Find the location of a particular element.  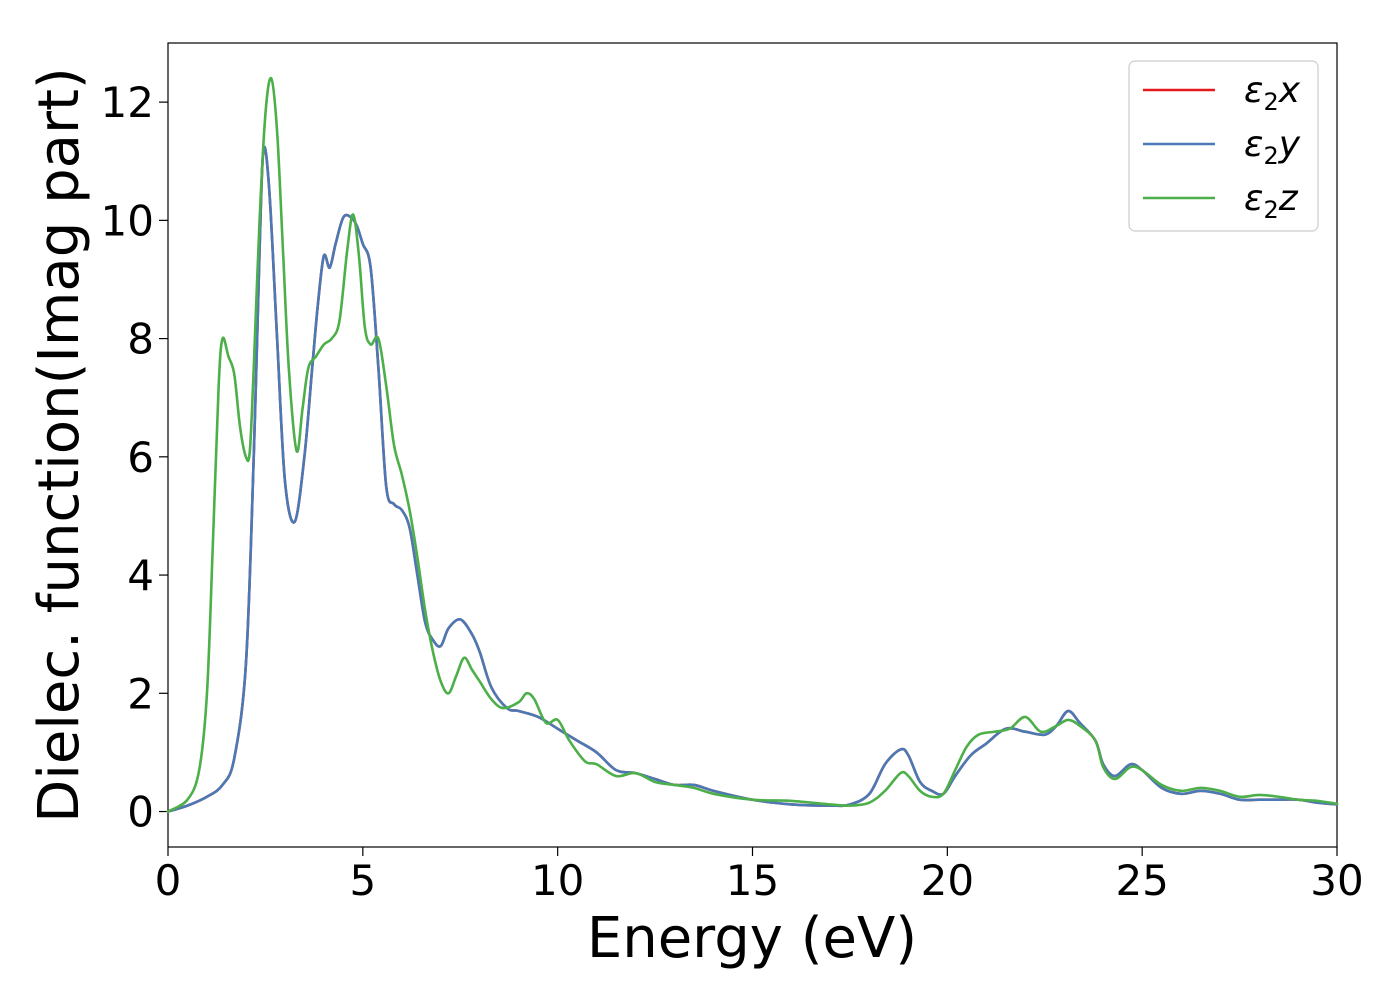

y-tick-label: 2 is located at coordinates (140, 693).